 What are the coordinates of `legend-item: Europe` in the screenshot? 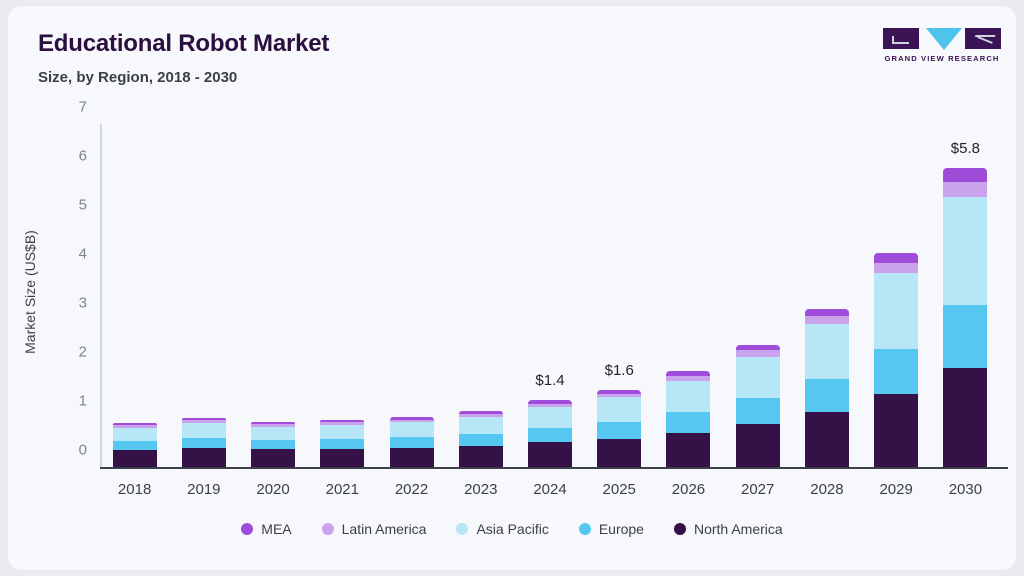 It's located at (611, 529).